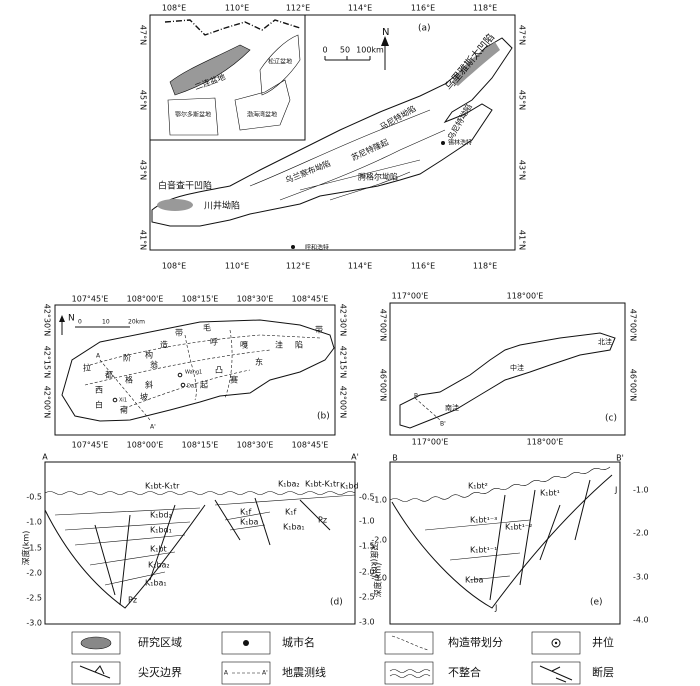 The width and height of the screenshot is (700, 686). Describe the element at coordinates (345, 50) in the screenshot. I see `scale-label: 50` at that location.